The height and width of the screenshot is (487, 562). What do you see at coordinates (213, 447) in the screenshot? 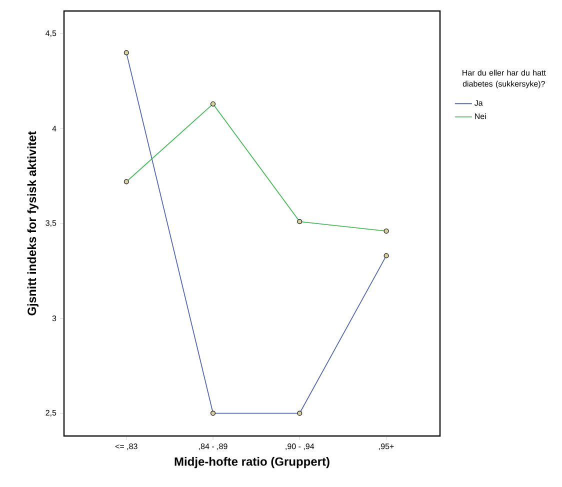
I see `x-tick-label: ,84 - ,89` at bounding box center [213, 447].